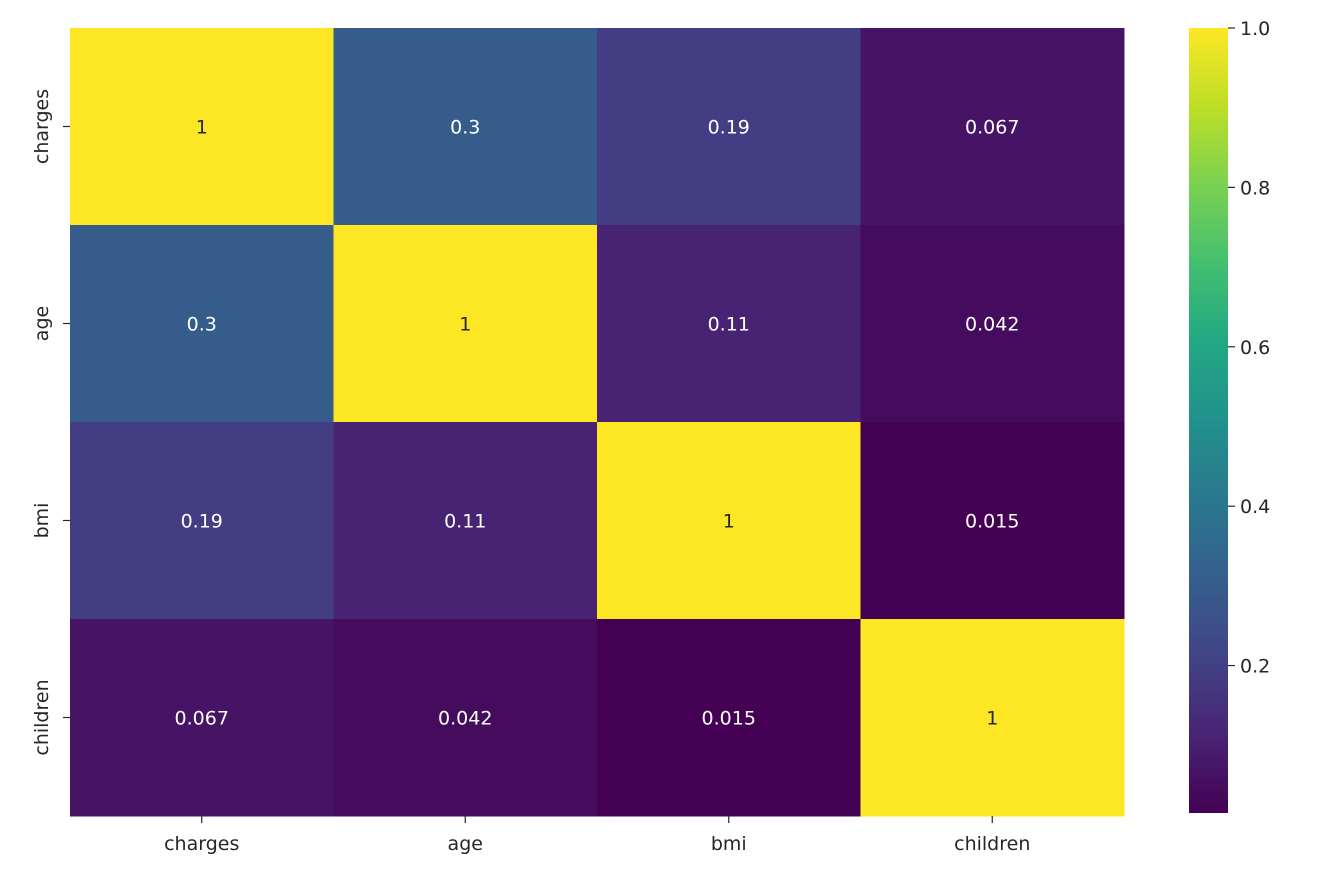 This screenshot has height=878, width=1318. Describe the element at coordinates (729, 844) in the screenshot. I see `x-tick-label: bmi` at that location.